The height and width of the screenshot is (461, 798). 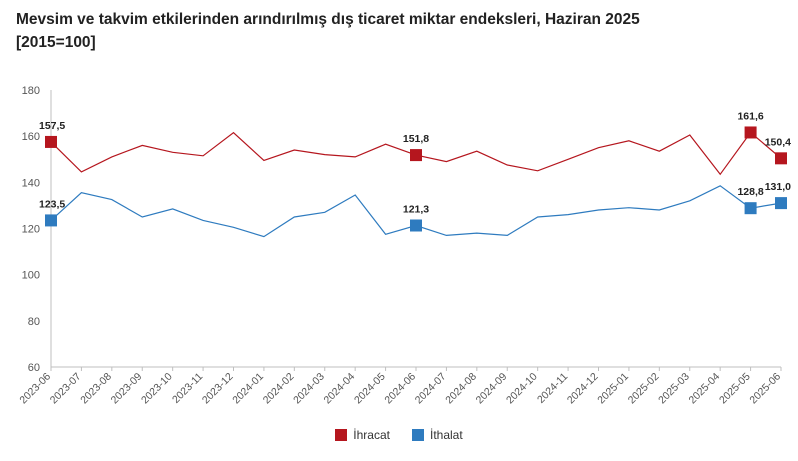 What do you see at coordinates (34, 368) in the screenshot?
I see `y-tick-label: 60` at bounding box center [34, 368].